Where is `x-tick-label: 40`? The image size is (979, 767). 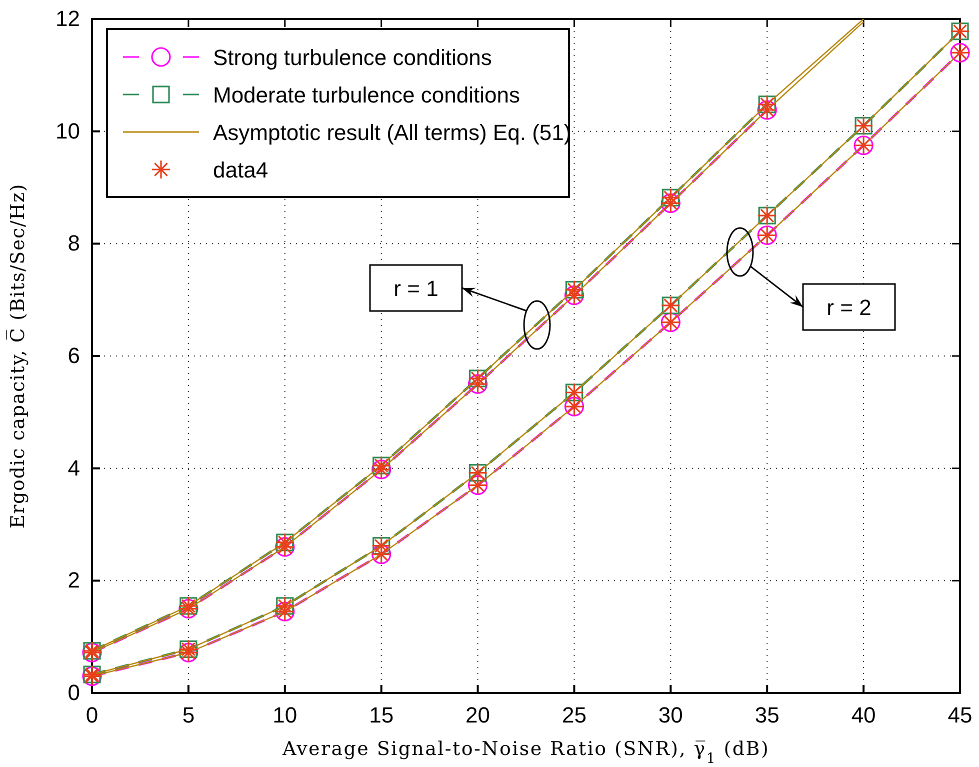
x-tick-label: 40 is located at coordinates (863, 715).